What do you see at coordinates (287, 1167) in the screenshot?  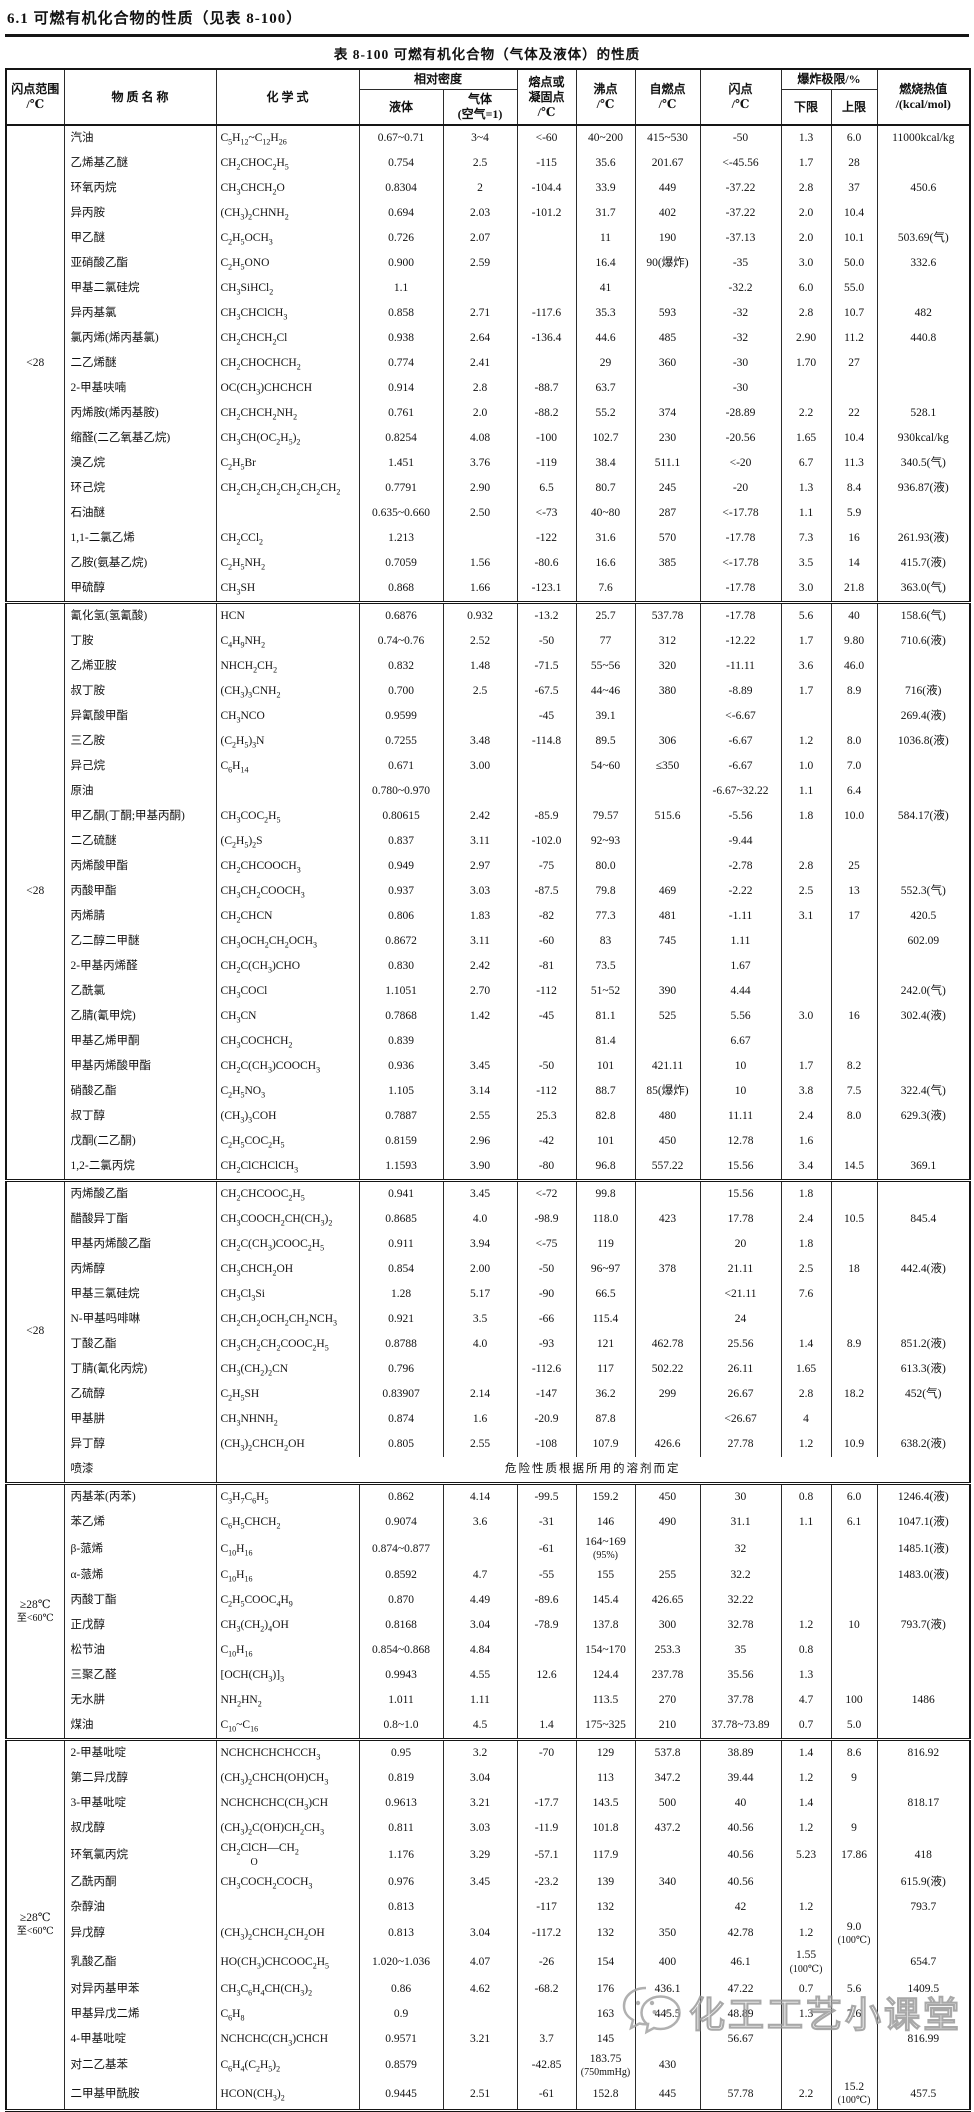 I see `chemical-formula: CH2ClCHClCH3` at bounding box center [287, 1167].